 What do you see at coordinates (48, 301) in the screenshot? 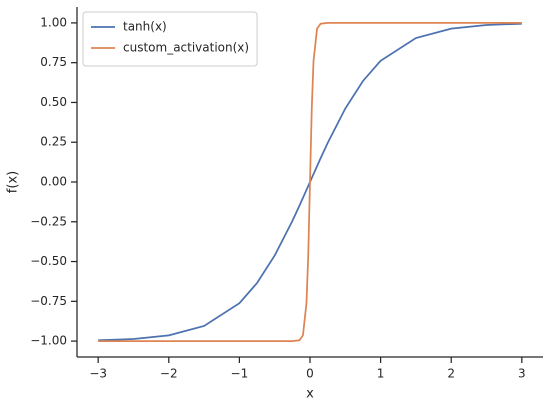
I see `y-tick-label: −0.75` at bounding box center [48, 301].